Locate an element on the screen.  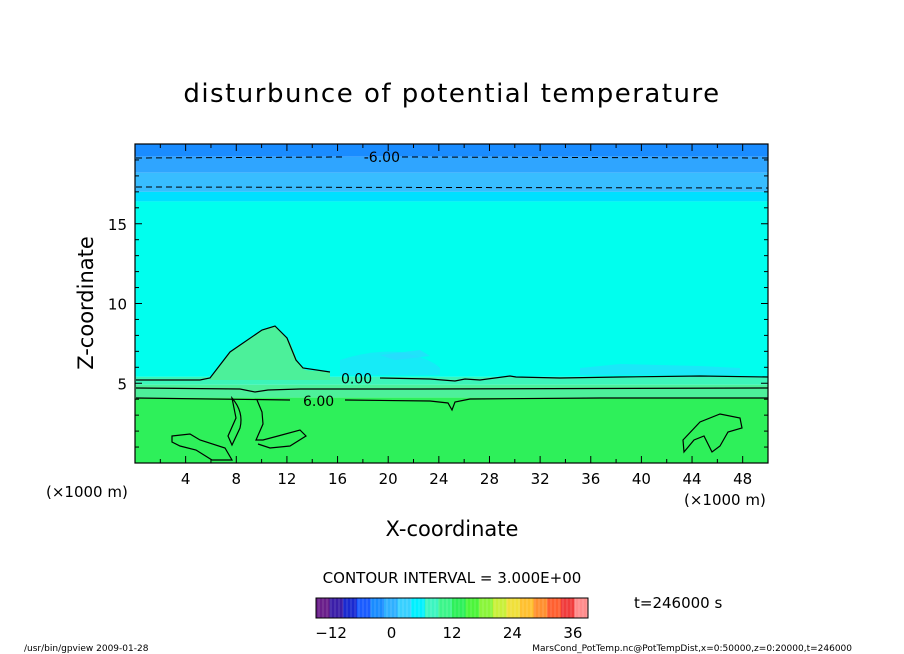
x-unit-label: (×1000 m) is located at coordinates (725, 500).